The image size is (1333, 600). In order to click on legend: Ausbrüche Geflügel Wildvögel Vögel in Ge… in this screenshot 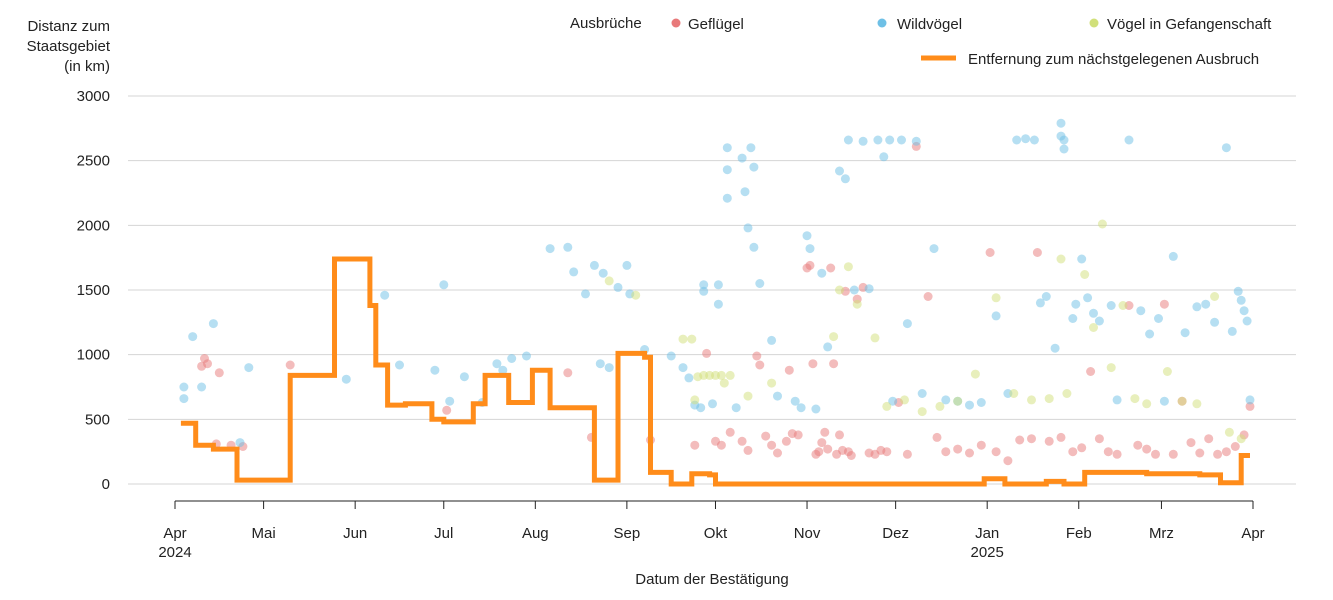, I will do `click(921, 41)`.